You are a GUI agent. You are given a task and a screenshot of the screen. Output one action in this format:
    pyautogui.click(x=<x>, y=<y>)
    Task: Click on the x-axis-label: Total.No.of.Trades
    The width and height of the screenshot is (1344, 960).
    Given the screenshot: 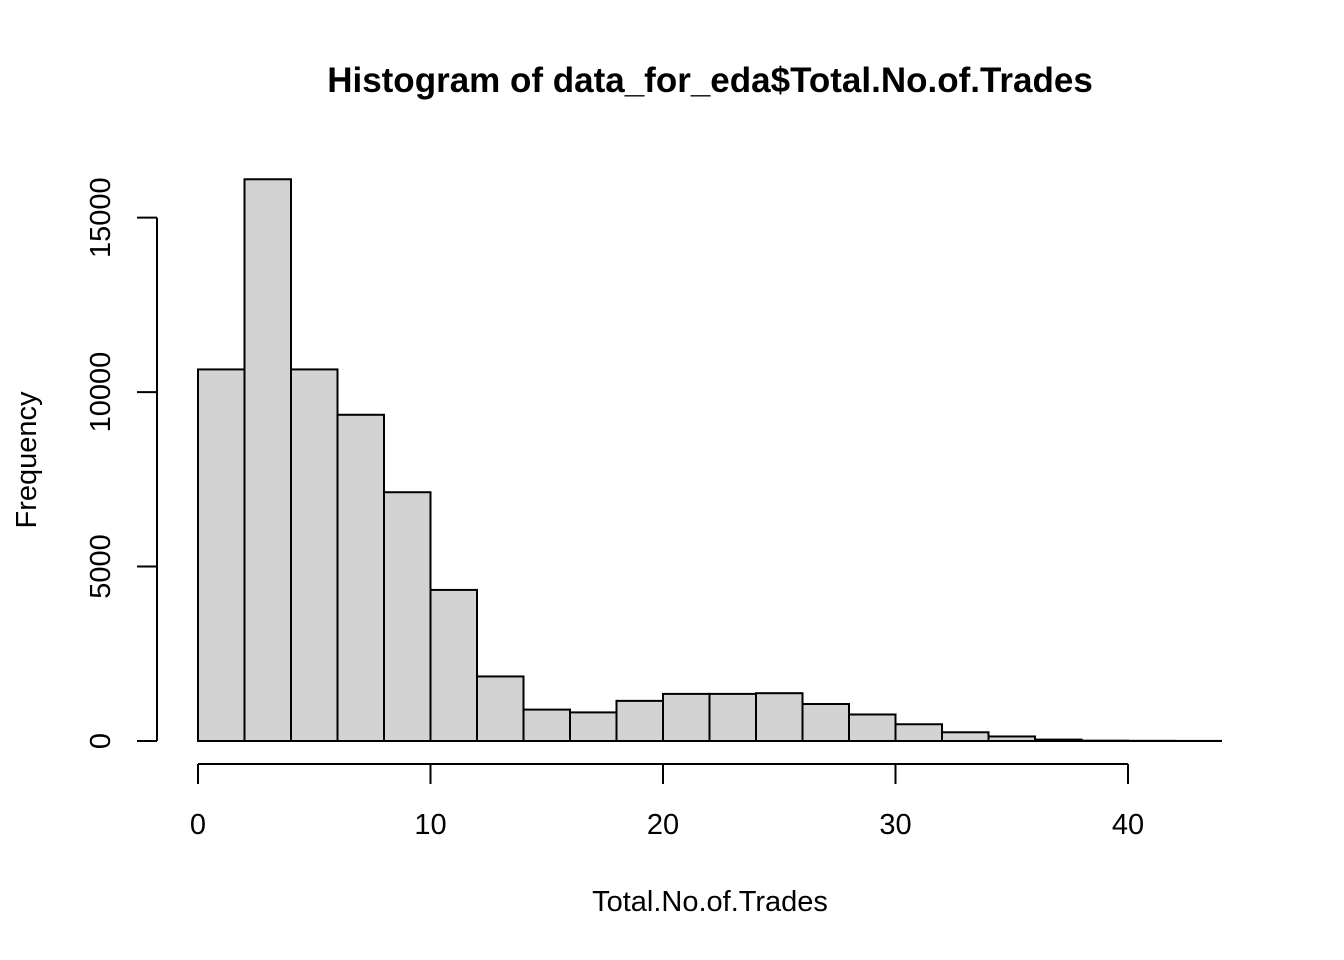 What is the action you would take?
    pyautogui.click(x=710, y=902)
    